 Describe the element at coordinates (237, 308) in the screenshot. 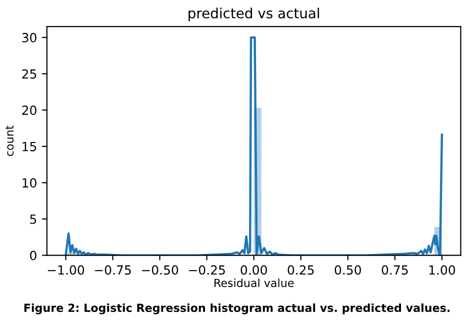

I see `caption: Figure 2: Logistic Regression histogram actual vs. predicted values.` at that location.